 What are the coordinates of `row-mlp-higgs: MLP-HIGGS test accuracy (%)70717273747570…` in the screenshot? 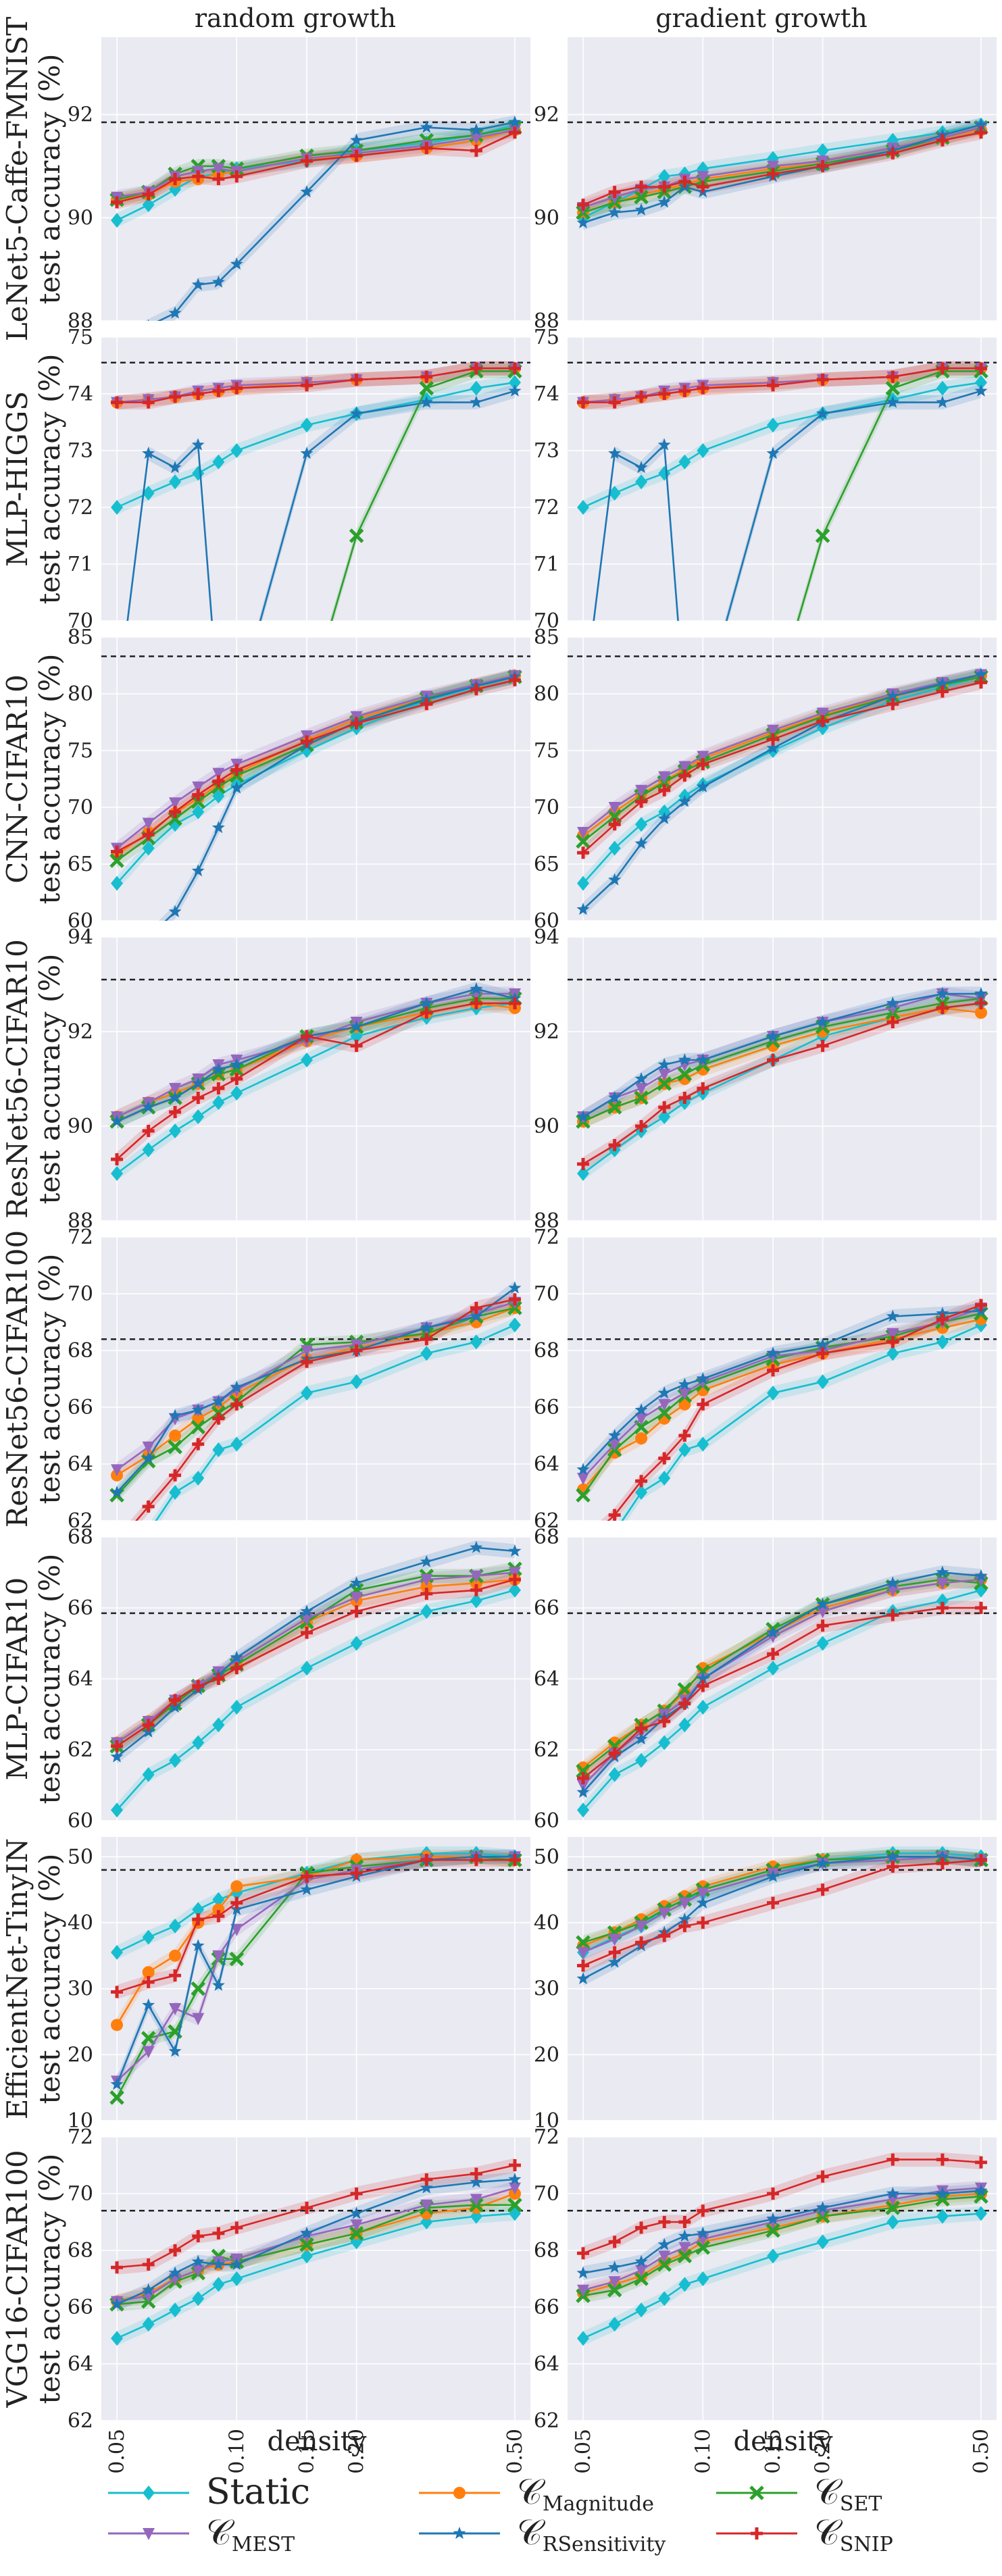 It's located at (499, 479).